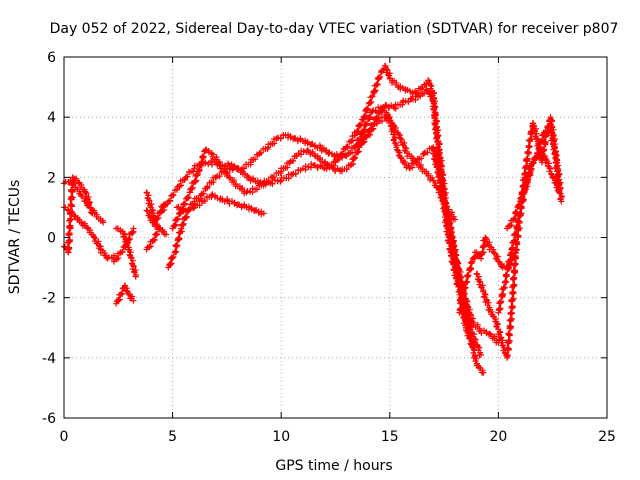 The image size is (640, 480). I want to click on y-axis-label: SDTVAR / TECUs, so click(15, 237).